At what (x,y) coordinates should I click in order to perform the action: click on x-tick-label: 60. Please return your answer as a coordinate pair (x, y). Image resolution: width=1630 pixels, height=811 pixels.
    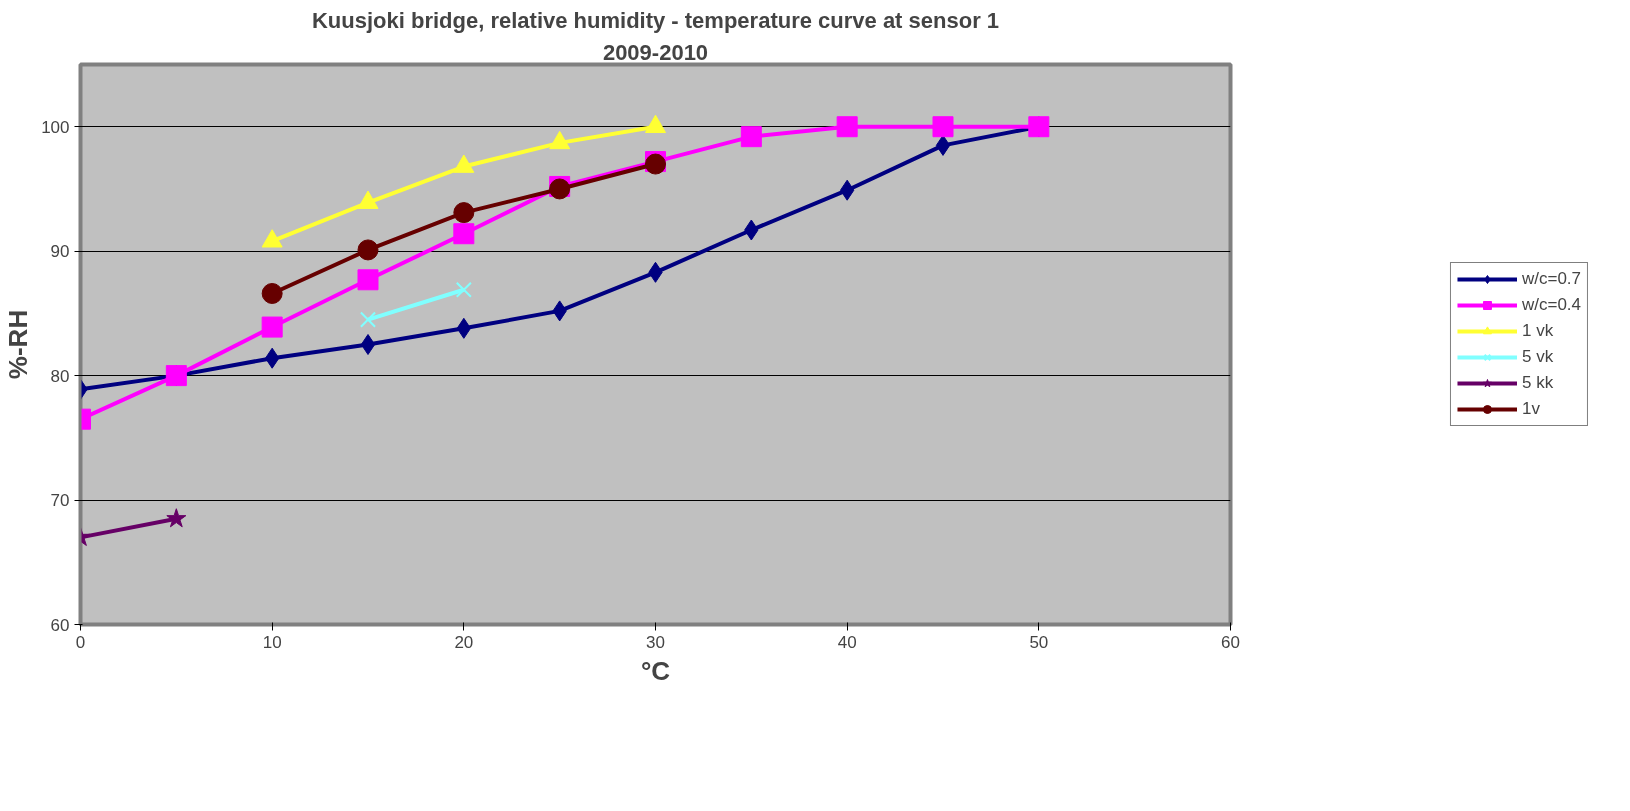
    Looking at the image, I should click on (1230, 642).